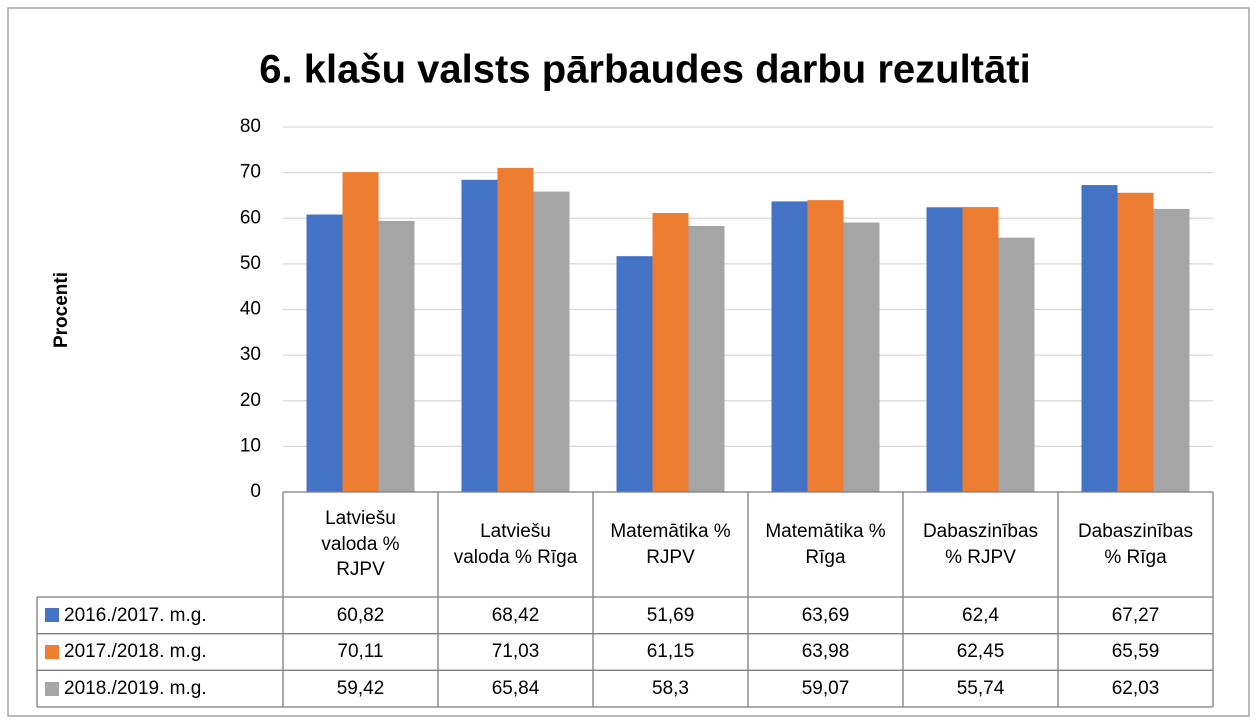 The height and width of the screenshot is (724, 1257). I want to click on legend-label: 2018./2019. m.g., so click(135, 688).